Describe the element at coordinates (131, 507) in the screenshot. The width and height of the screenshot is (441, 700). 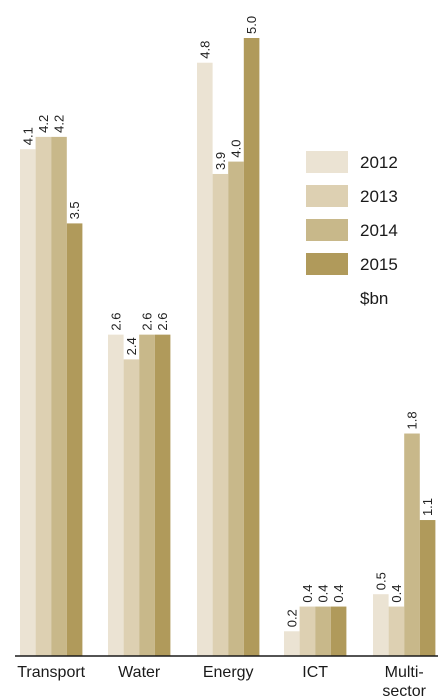
I see `bar-water-2013` at that location.